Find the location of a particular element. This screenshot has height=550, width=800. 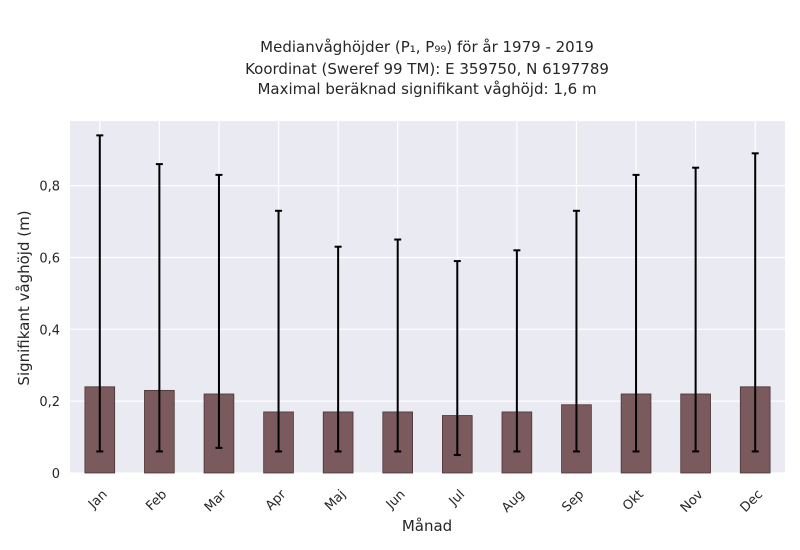

x-tick-label: Mar is located at coordinates (216, 501).